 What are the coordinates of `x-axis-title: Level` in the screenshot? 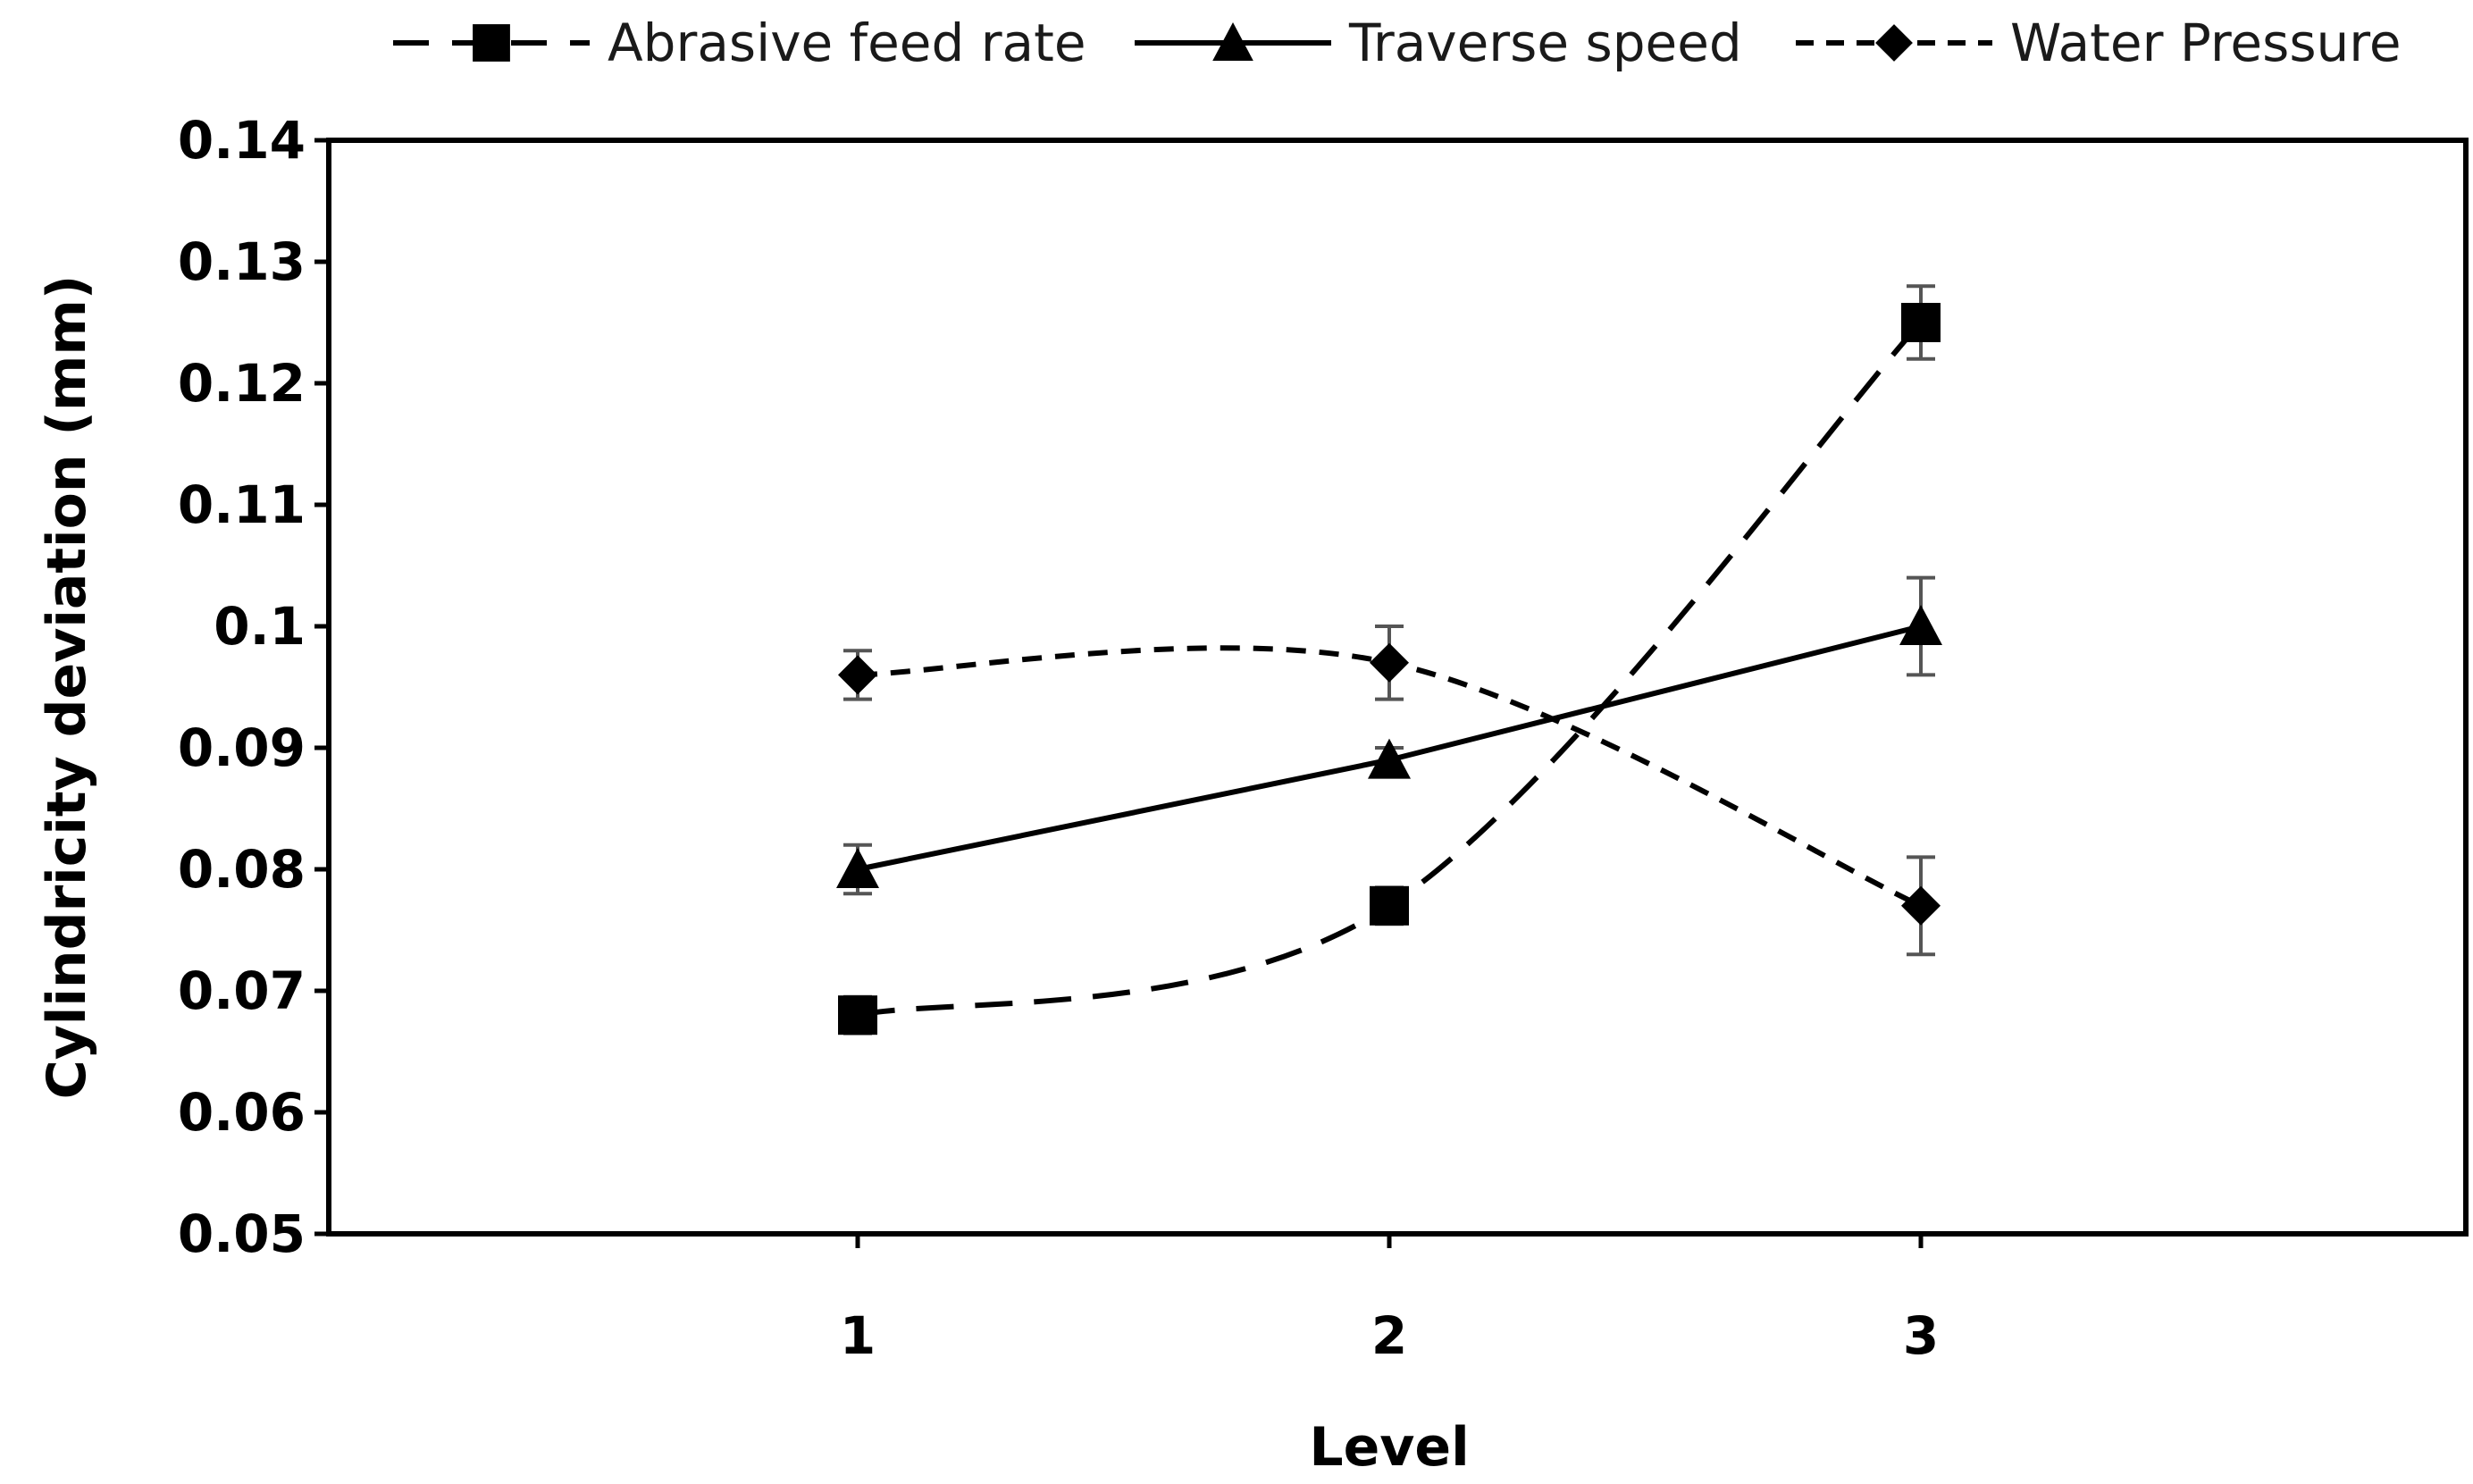 It's located at (1389, 1448).